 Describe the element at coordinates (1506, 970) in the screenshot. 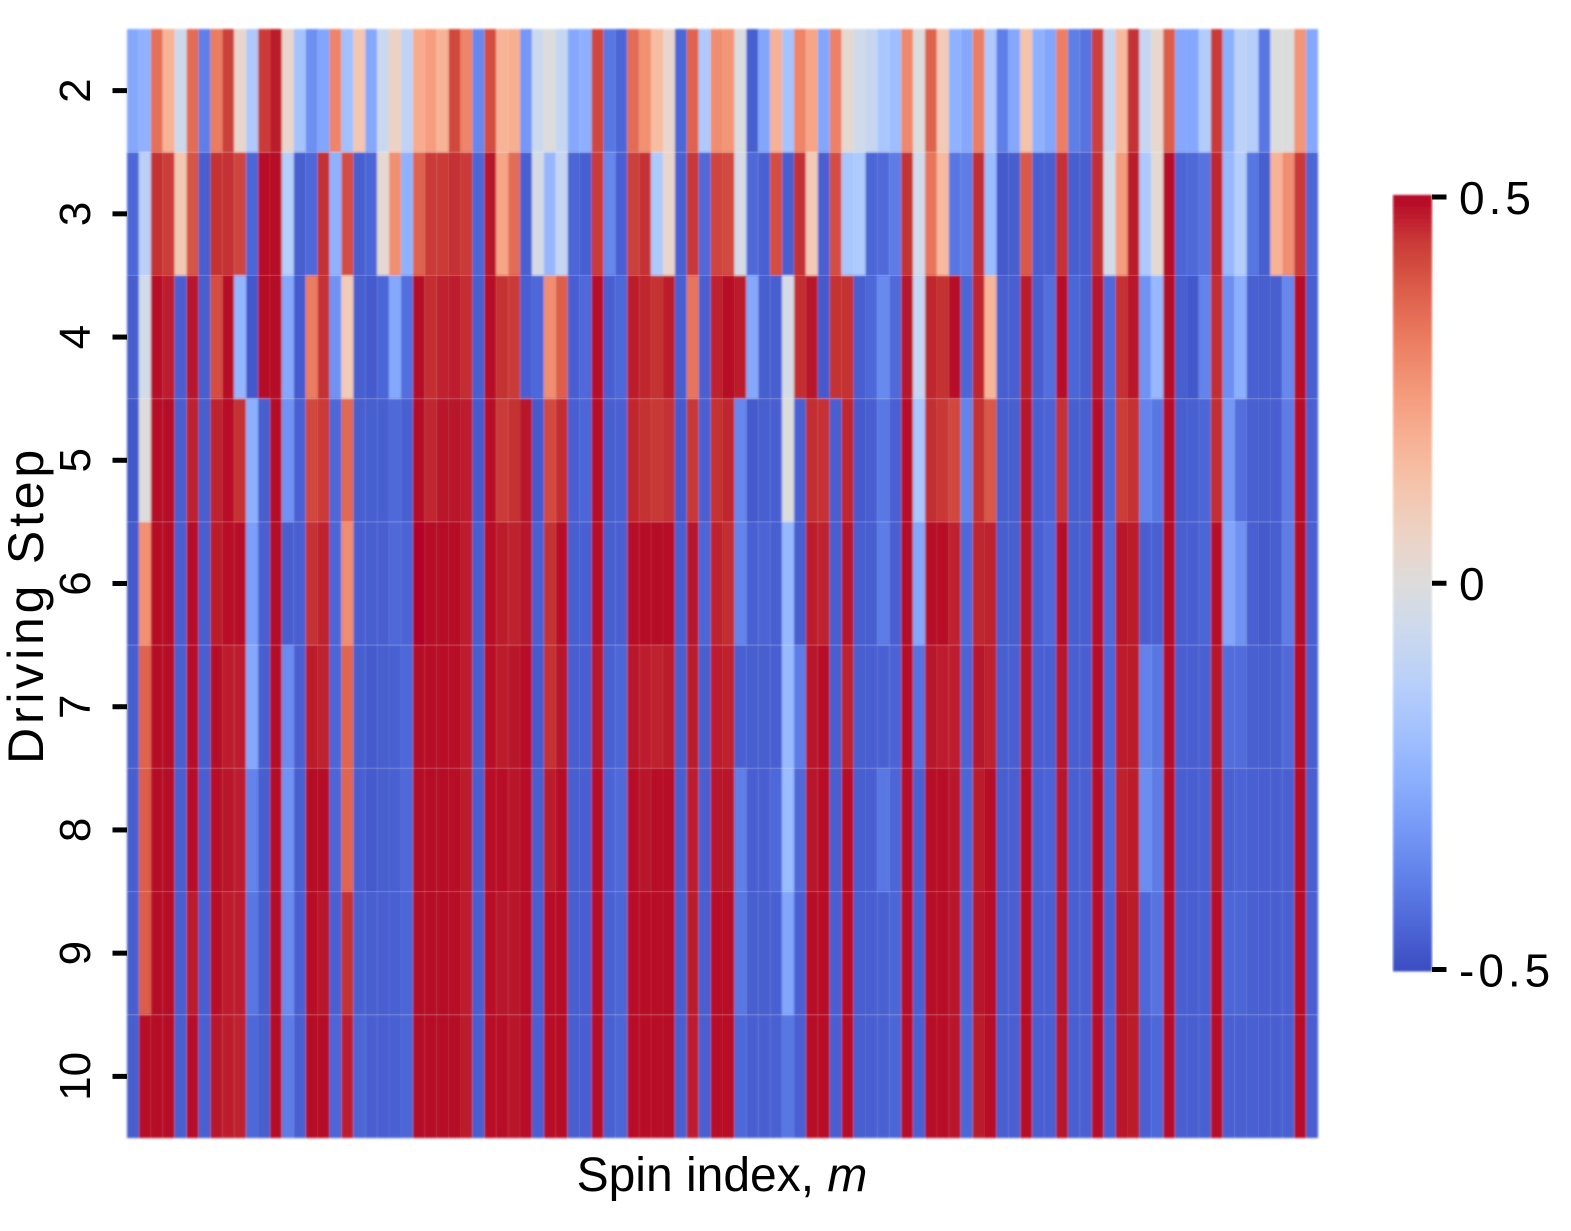

I see `svg-text: -0.5` at that location.